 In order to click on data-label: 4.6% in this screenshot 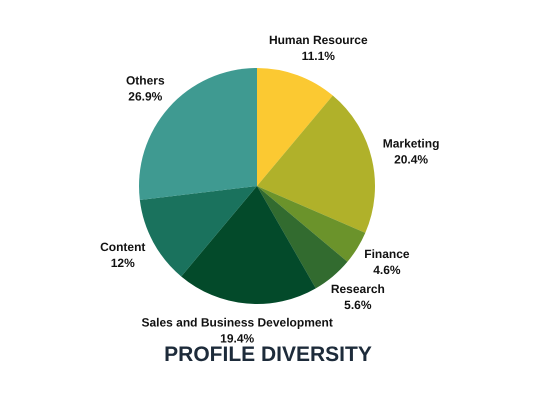, I will do `click(387, 269)`.